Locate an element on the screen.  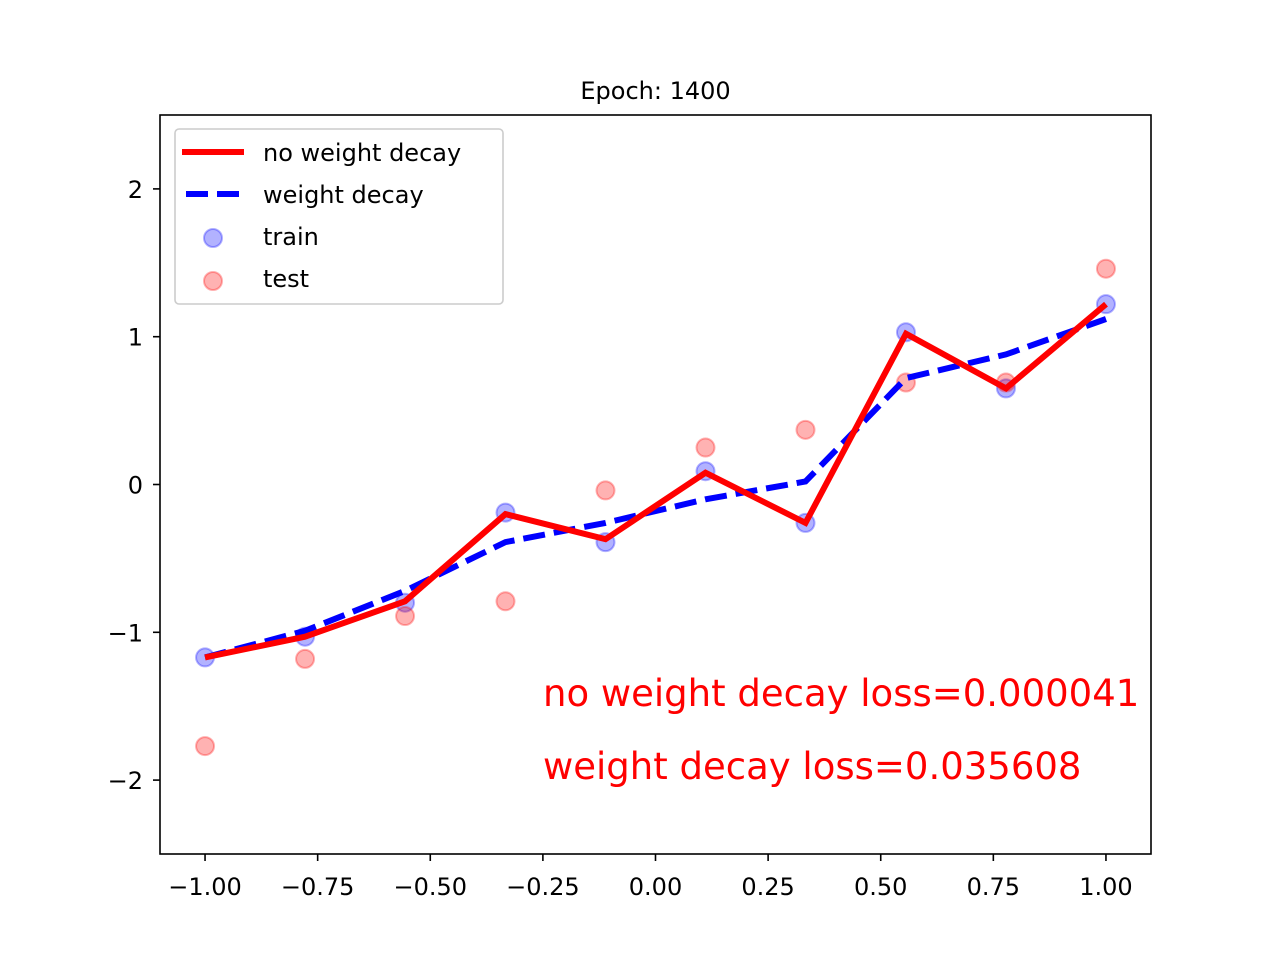
y-tick-label: 2 is located at coordinates (135, 190).